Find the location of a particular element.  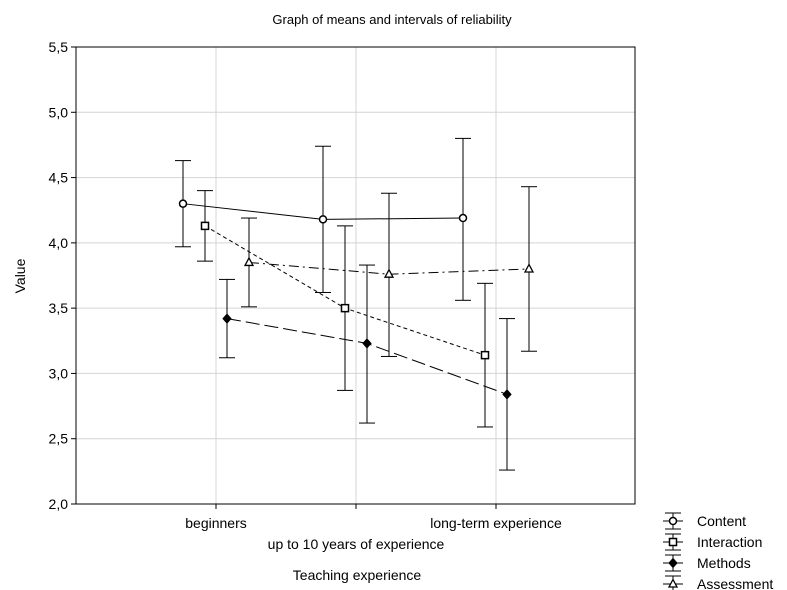

legend: Content Interaction Methods Assessment is located at coordinates (718, 551).